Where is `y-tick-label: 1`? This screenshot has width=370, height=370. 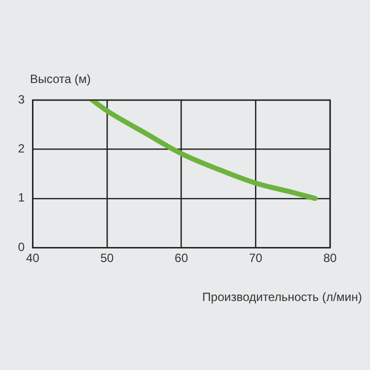
y-tick-label: 1 is located at coordinates (21, 197).